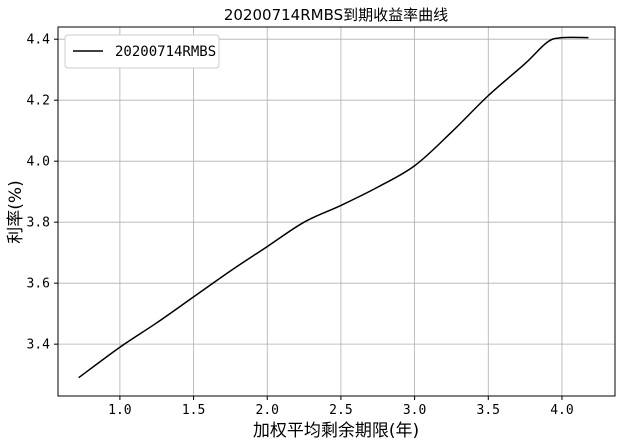  Describe the element at coordinates (38, 101) in the screenshot. I see `y-tick-label: 4.2` at that location.